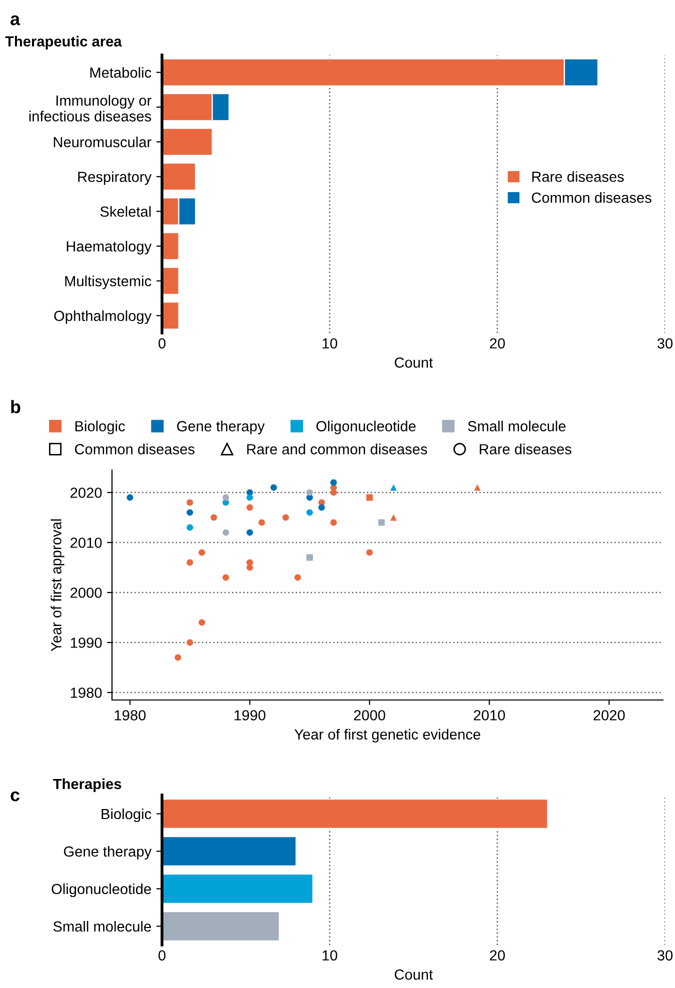  I want to click on y-tick-label: 1990, so click(86, 643).